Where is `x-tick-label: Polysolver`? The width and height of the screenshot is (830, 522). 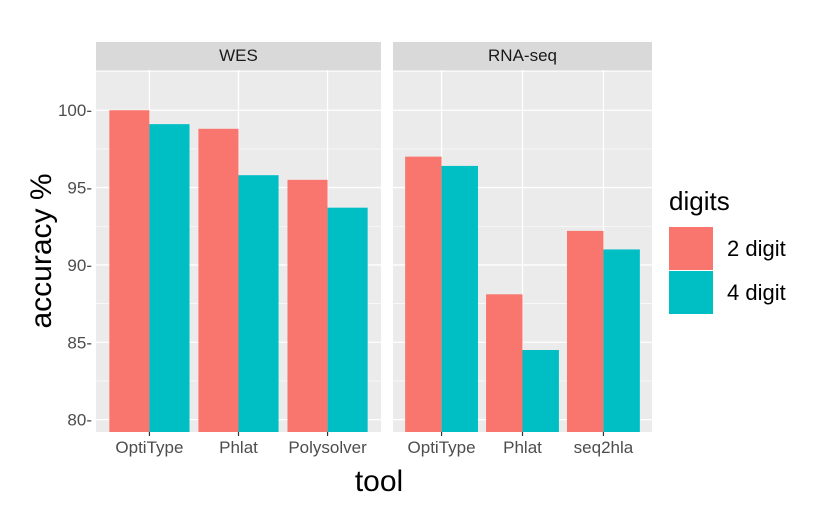 x-tick-label: Polysolver is located at coordinates (327, 447).